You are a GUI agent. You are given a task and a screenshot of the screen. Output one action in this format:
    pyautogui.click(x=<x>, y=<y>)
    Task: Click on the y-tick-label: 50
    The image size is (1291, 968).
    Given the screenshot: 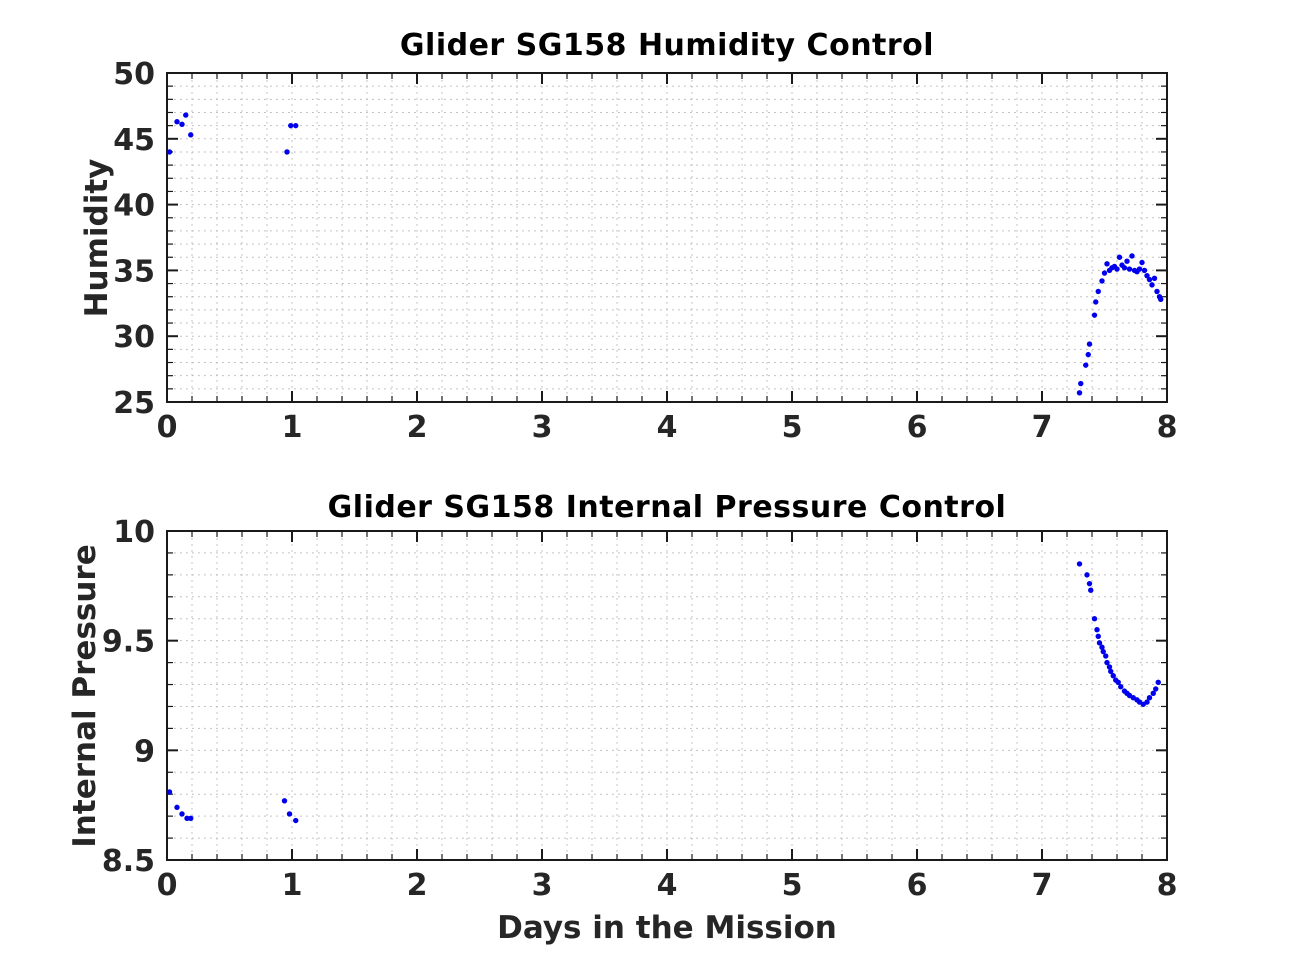 What is the action you would take?
    pyautogui.click(x=134, y=74)
    